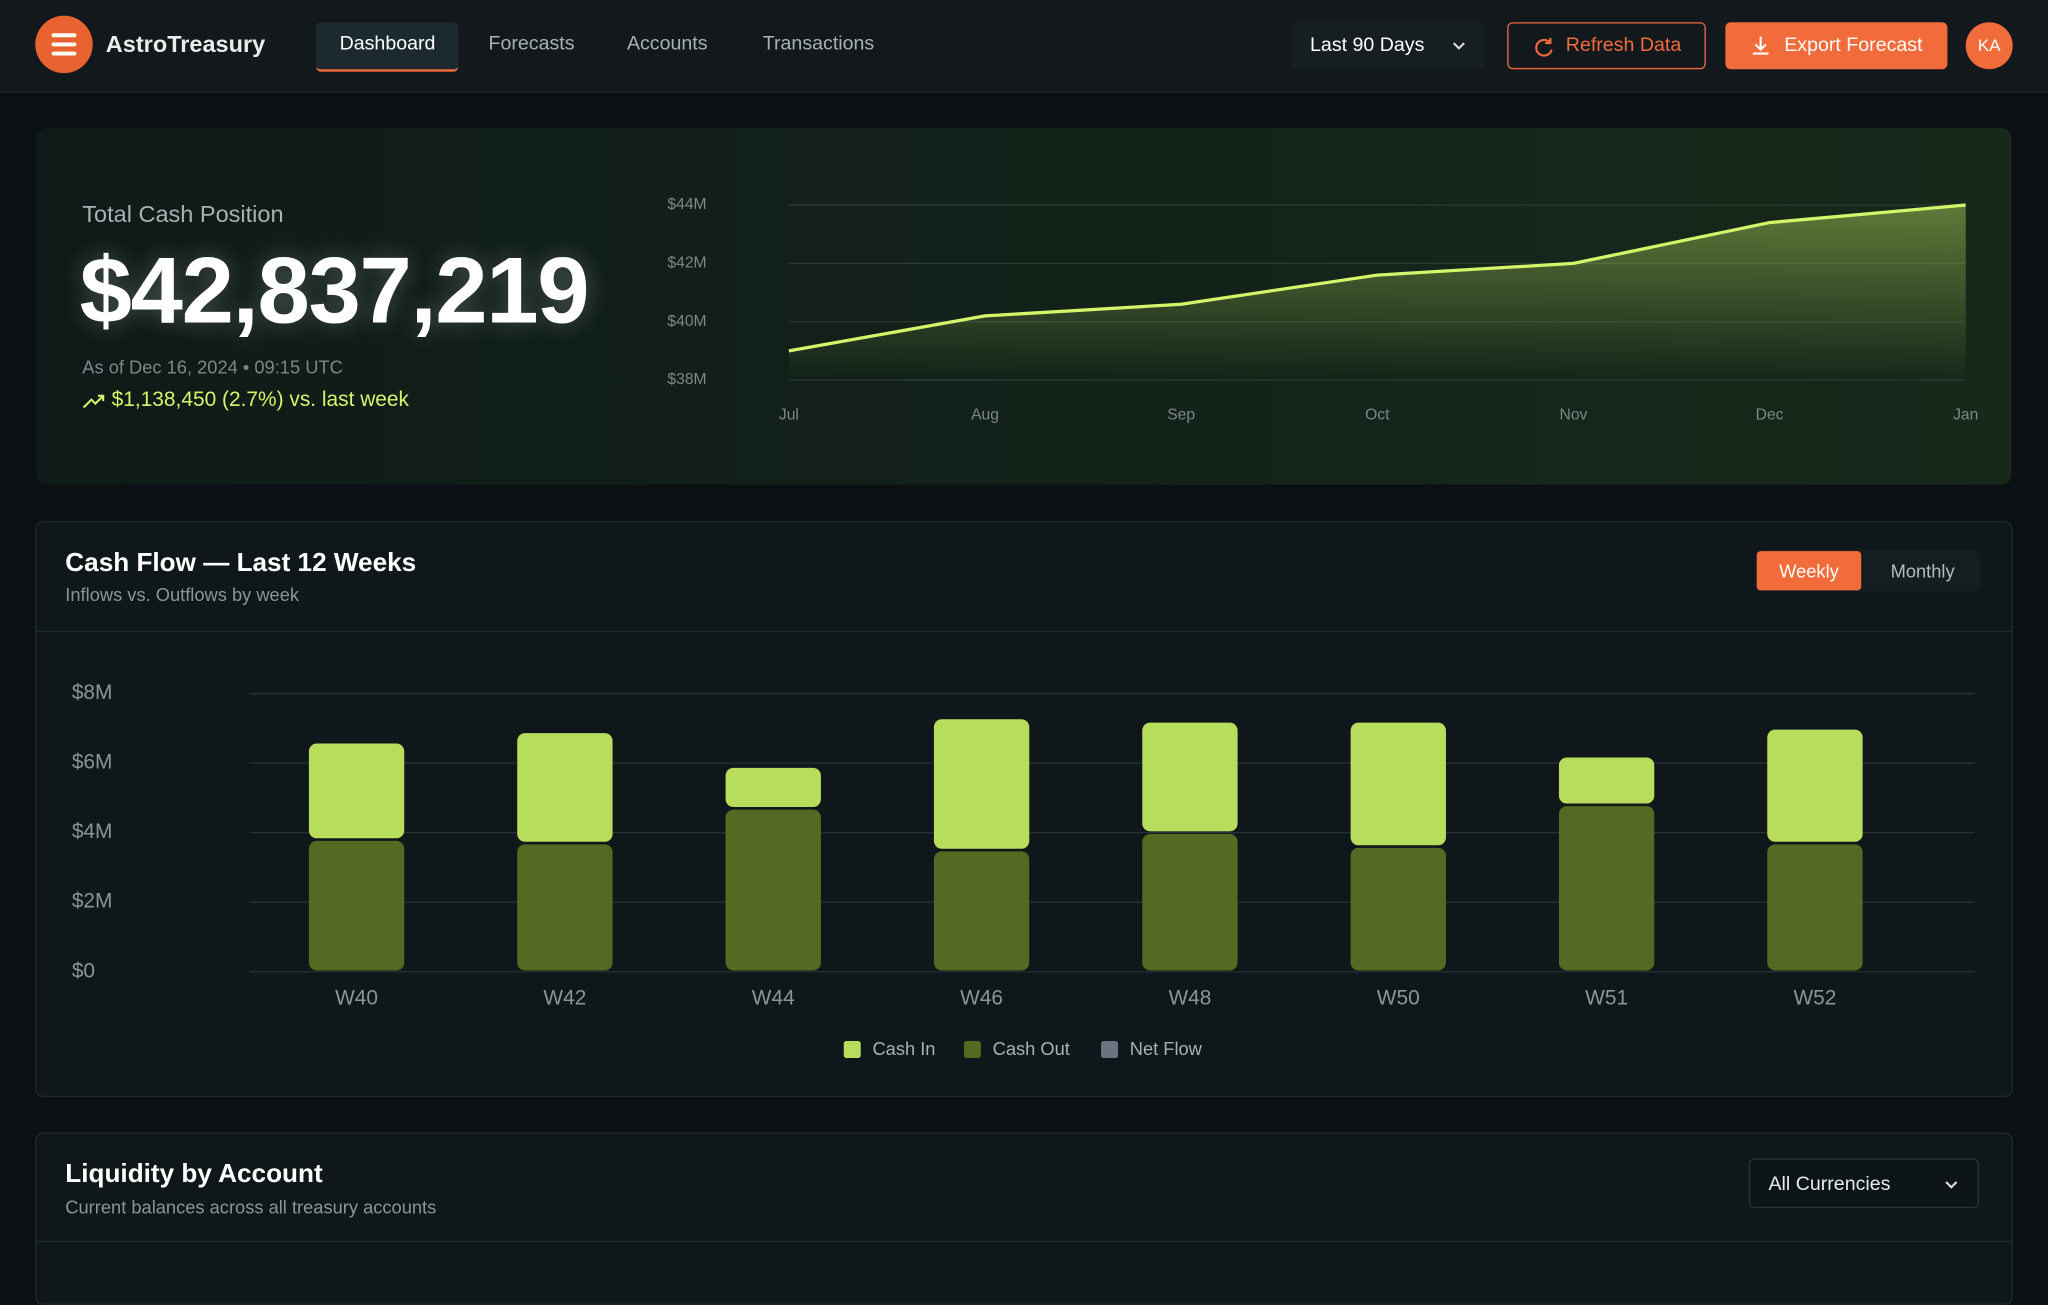 The image size is (2048, 1305). What do you see at coordinates (92, 692) in the screenshot?
I see `y-tick-label: $8M` at bounding box center [92, 692].